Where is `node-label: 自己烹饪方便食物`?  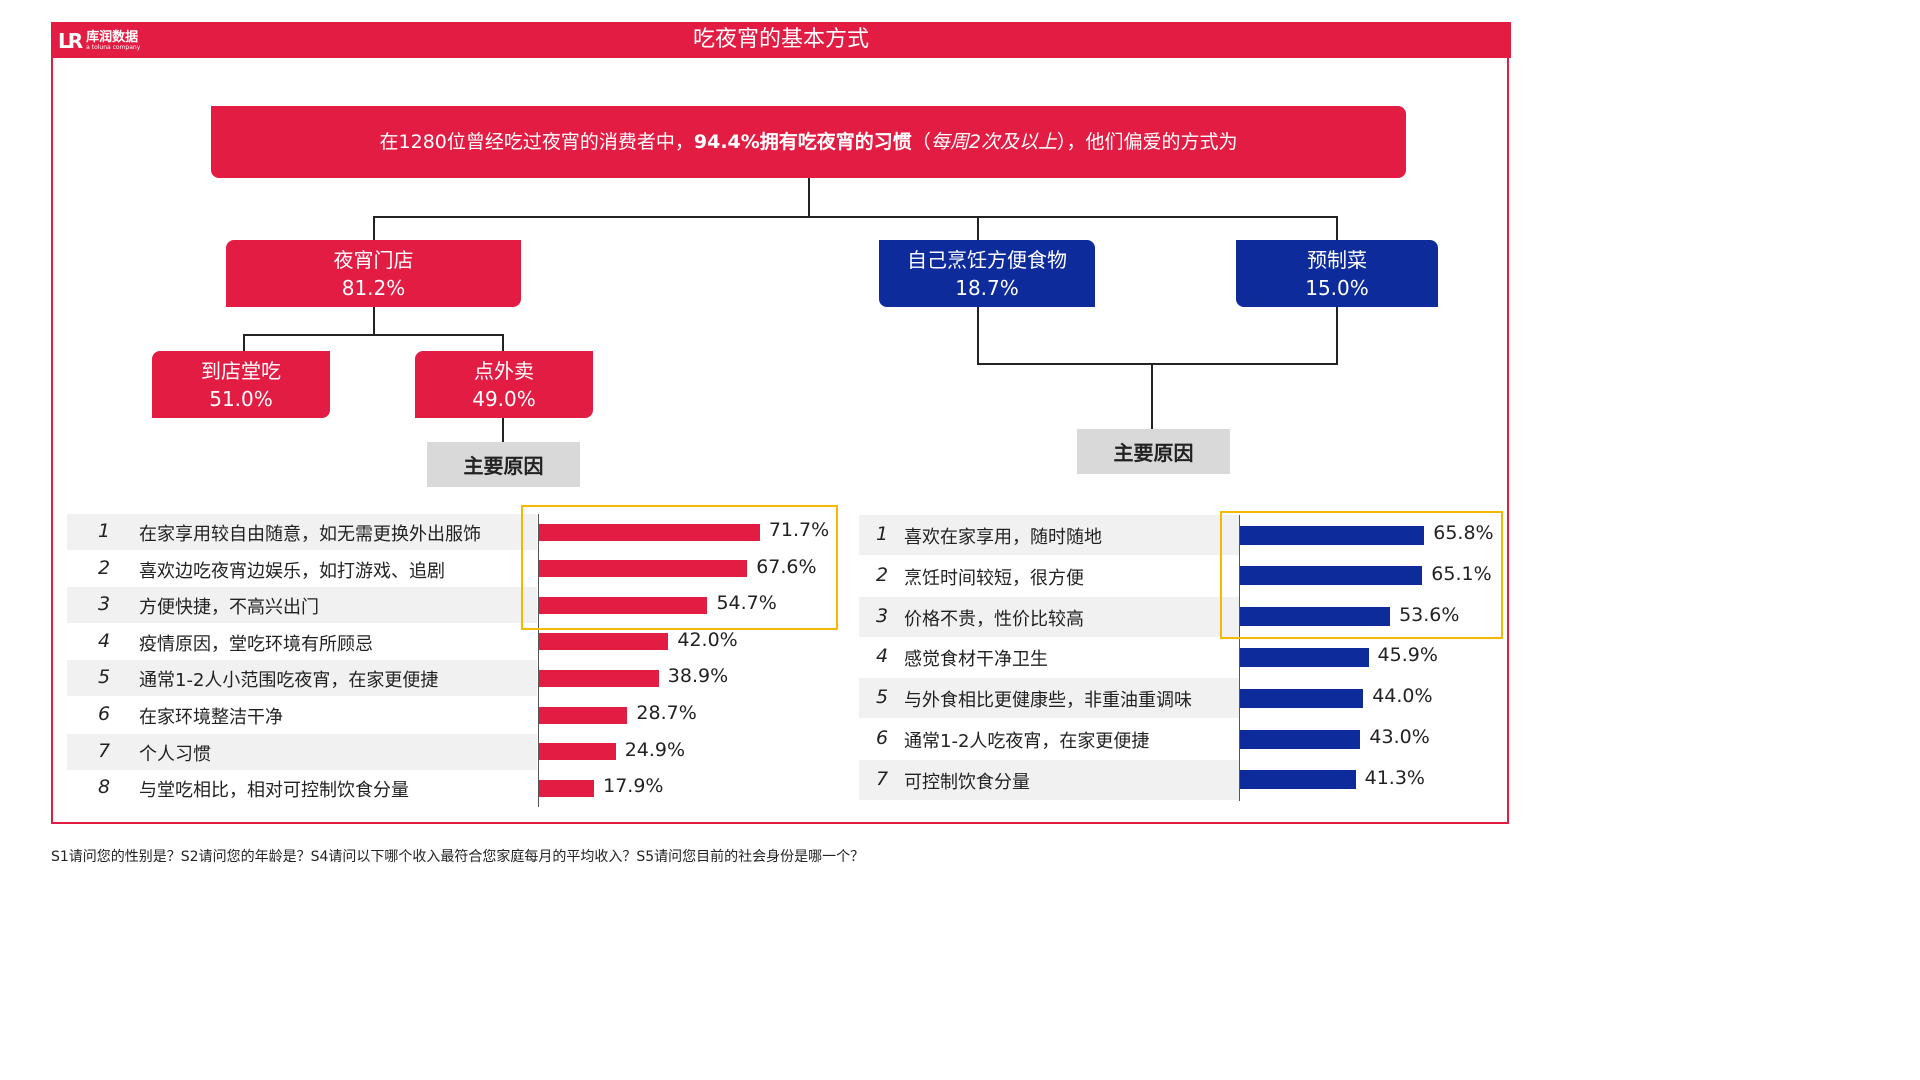 node-label: 自己烹饪方便食物 is located at coordinates (987, 259).